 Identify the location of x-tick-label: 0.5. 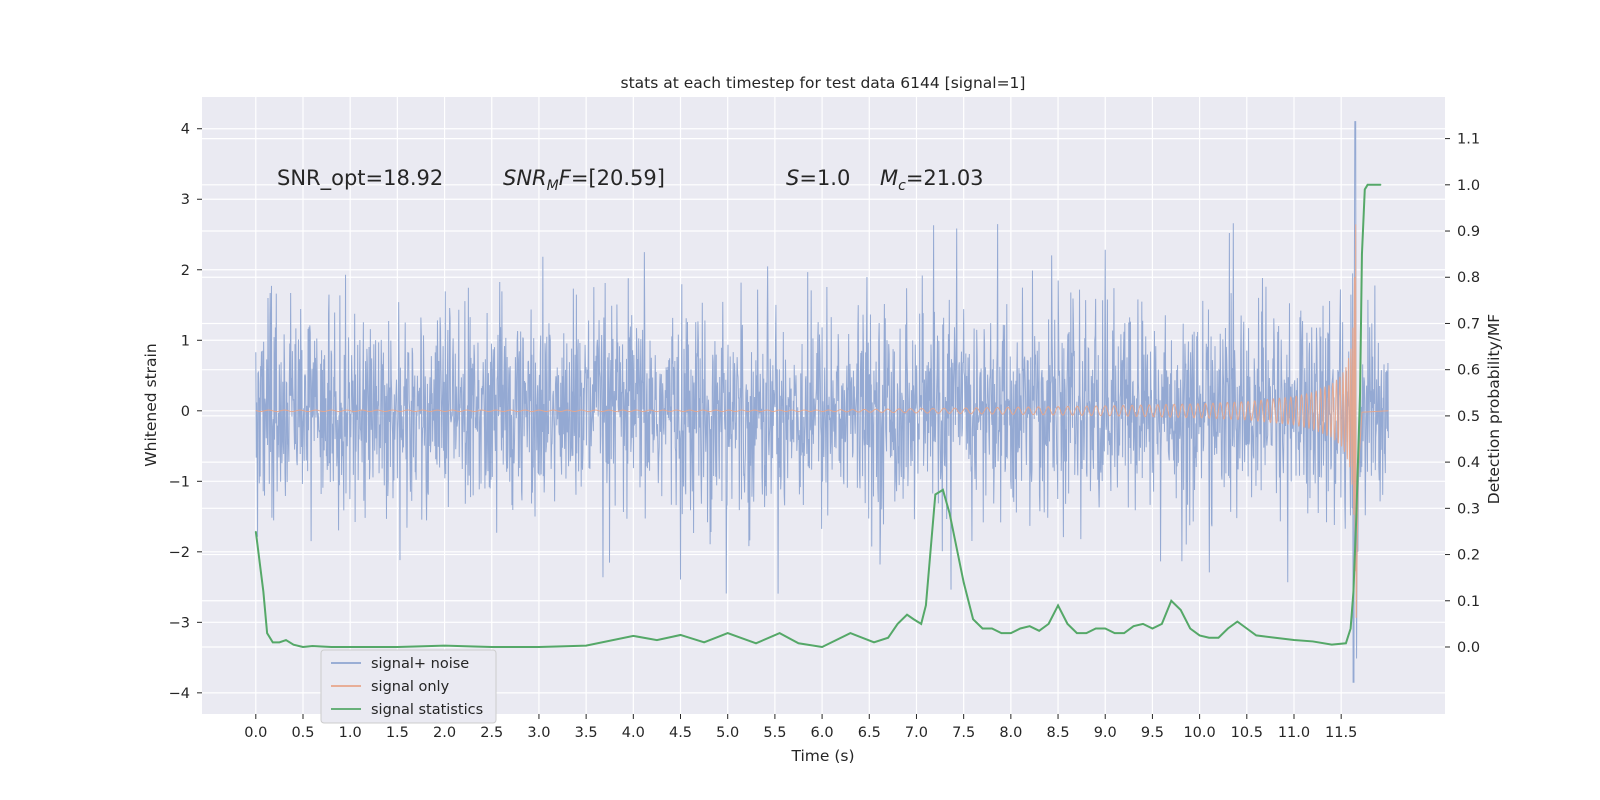
(302, 733).